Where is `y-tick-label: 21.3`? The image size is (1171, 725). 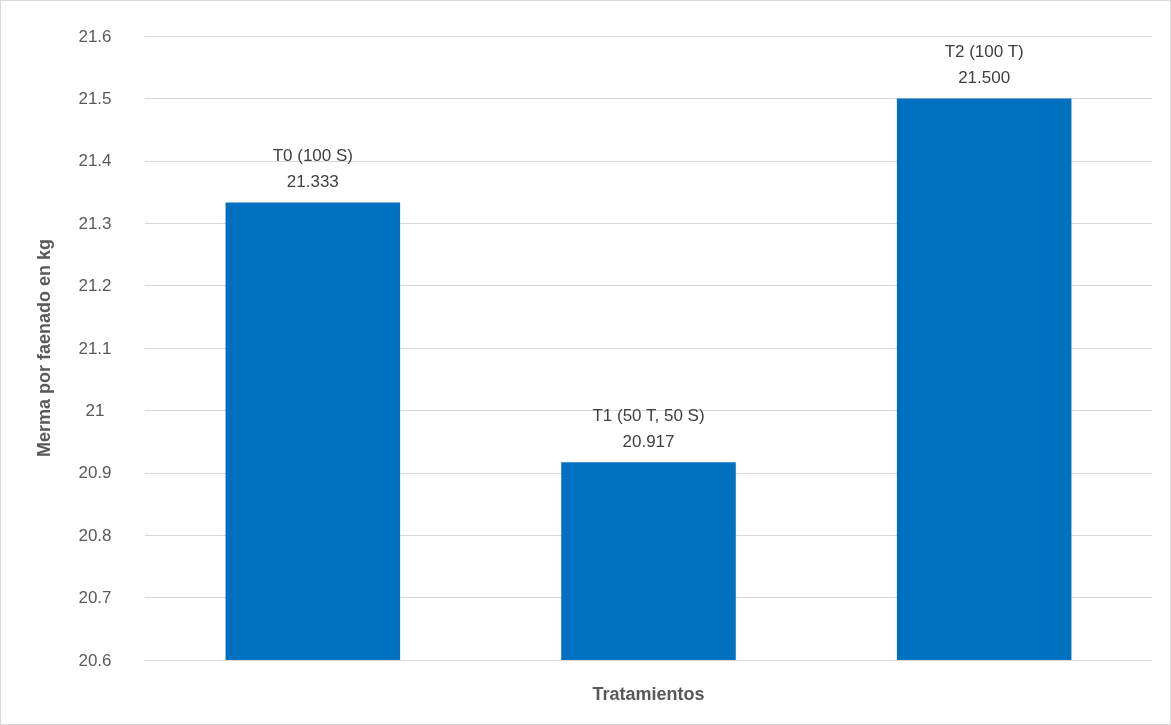 y-tick-label: 21.3 is located at coordinates (95, 223).